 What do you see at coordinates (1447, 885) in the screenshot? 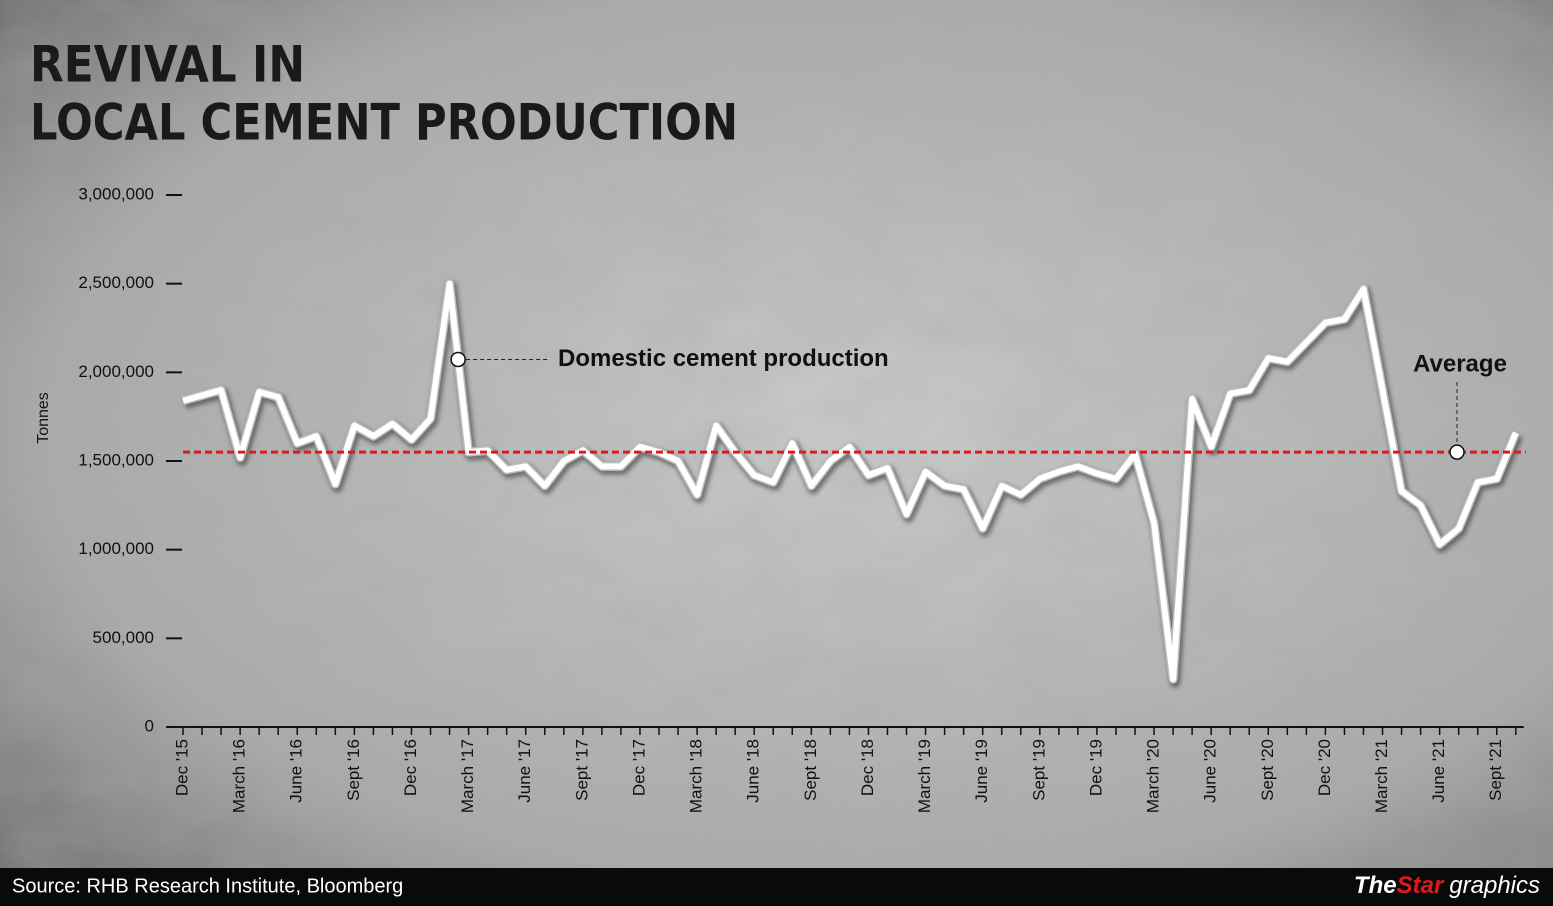
I see `brand: TheStar graphics` at bounding box center [1447, 885].